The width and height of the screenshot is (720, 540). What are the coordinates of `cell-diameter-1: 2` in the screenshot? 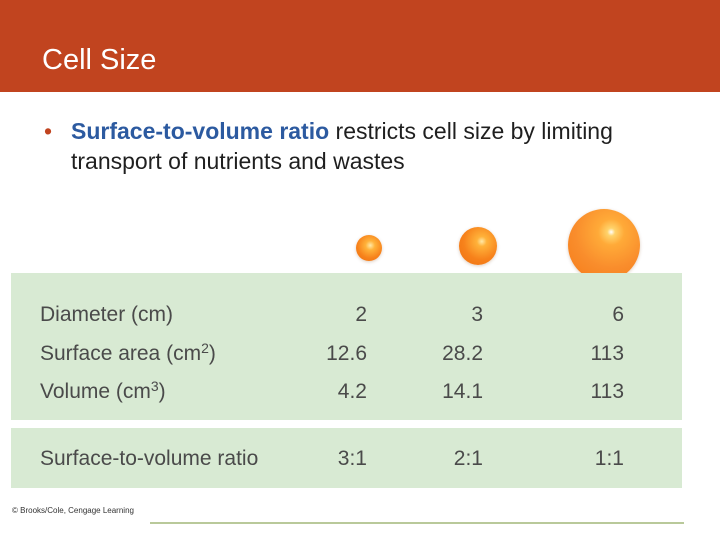 It's located at (361, 314).